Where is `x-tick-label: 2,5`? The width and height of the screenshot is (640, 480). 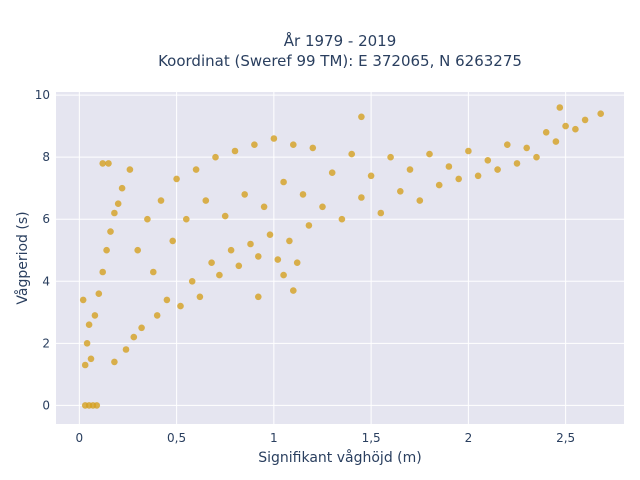
x-tick-label: 2,5 is located at coordinates (565, 438).